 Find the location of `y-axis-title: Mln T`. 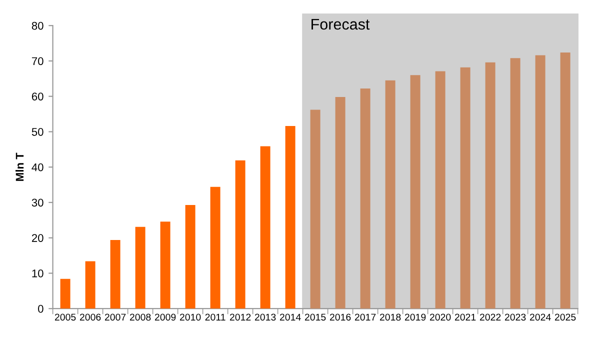

y-axis-title: Mln T is located at coordinates (20, 166).